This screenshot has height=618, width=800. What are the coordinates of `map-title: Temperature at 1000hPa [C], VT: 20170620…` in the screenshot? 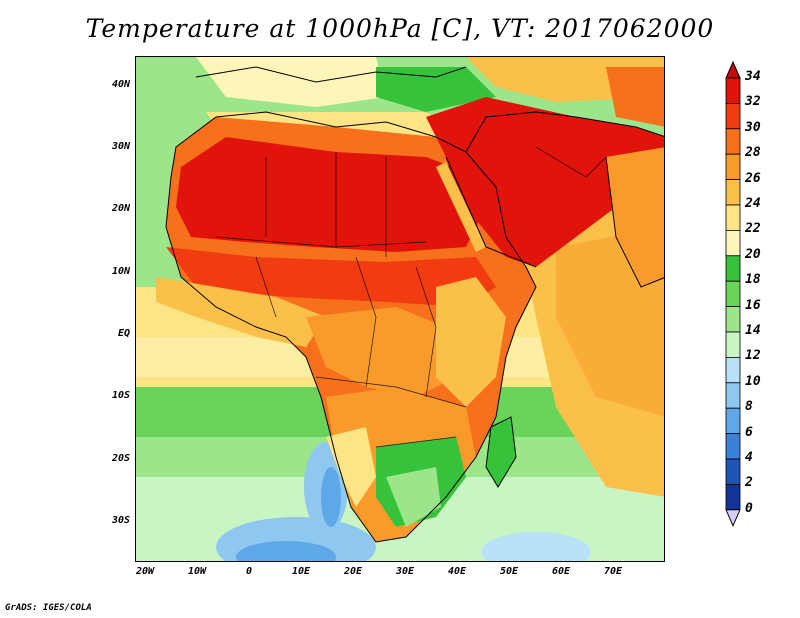 It's located at (400, 28).